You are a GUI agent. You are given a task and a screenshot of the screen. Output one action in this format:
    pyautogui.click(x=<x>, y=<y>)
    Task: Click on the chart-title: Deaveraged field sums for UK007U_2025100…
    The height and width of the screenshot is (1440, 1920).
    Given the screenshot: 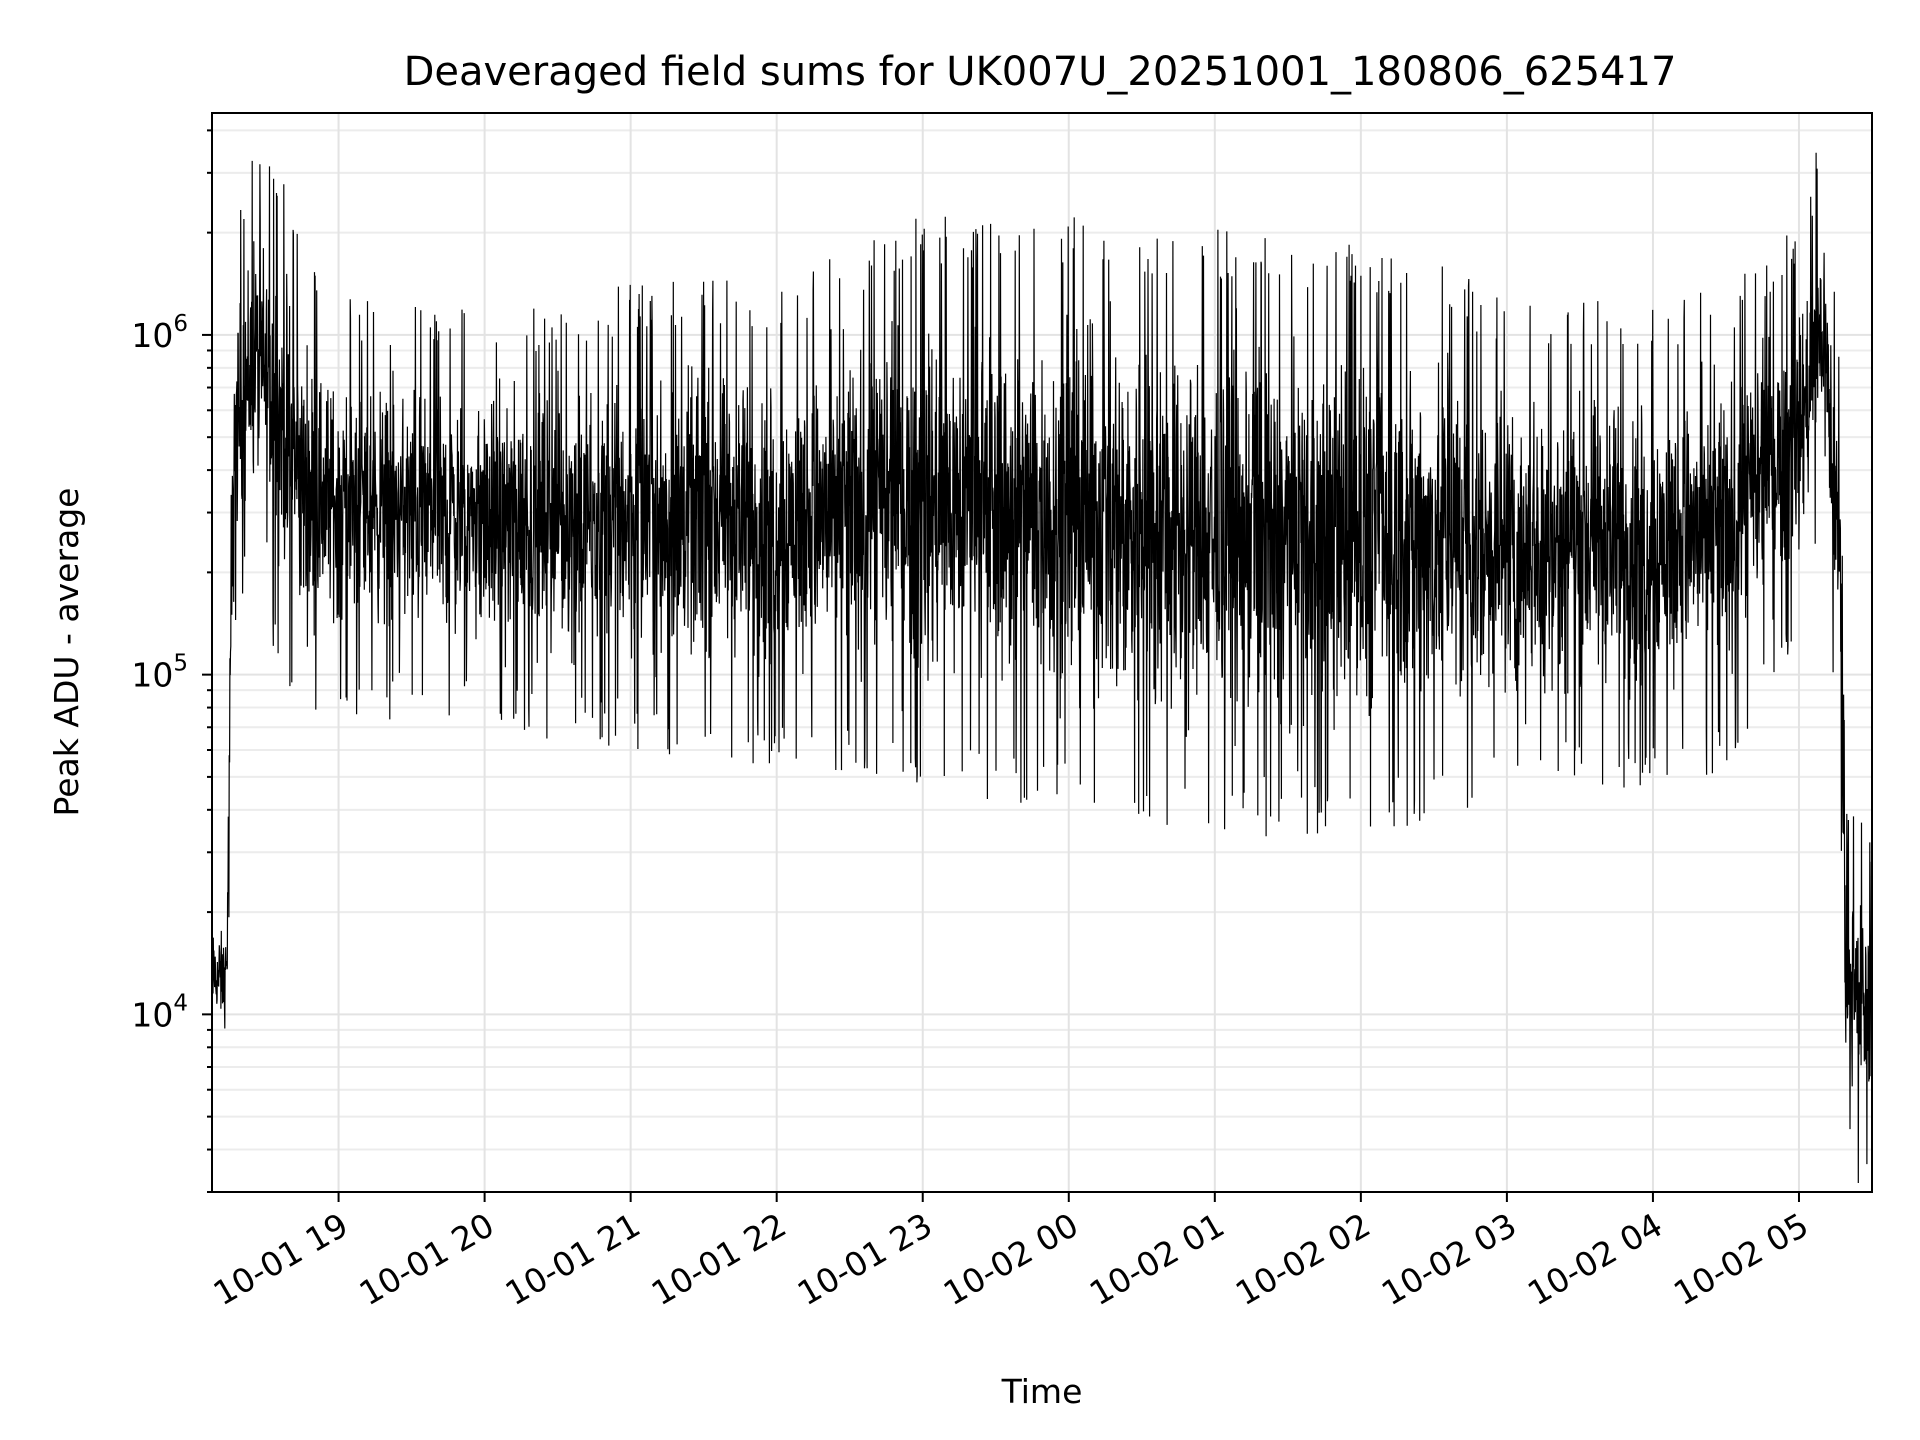 What is the action you would take?
    pyautogui.click(x=1040, y=72)
    